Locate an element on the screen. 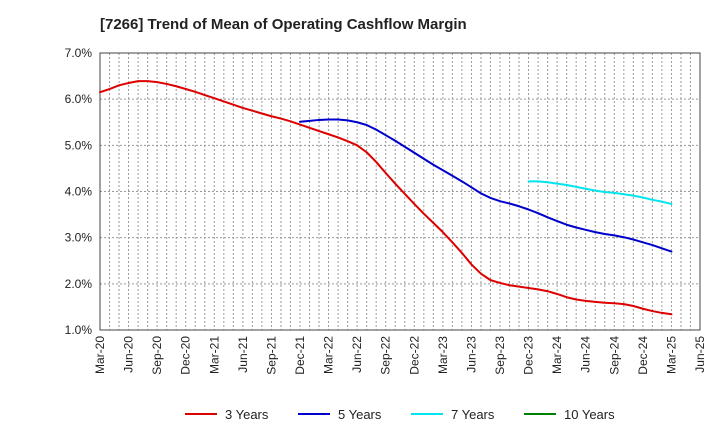 This screenshot has width=720, height=440. x-tick-label: Jun-24 is located at coordinates (586, 354).